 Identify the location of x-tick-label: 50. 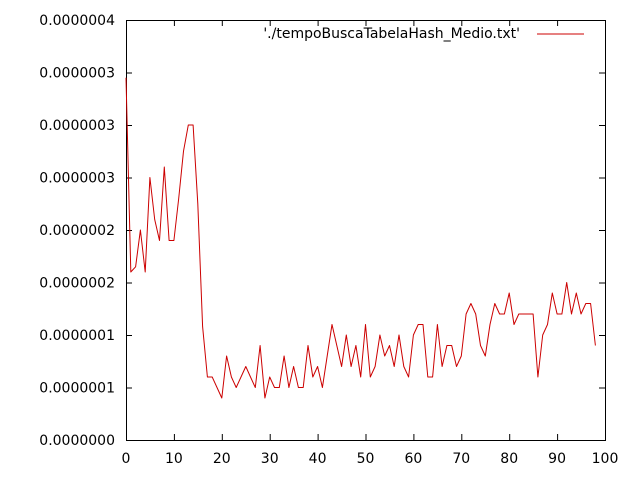
(366, 459).